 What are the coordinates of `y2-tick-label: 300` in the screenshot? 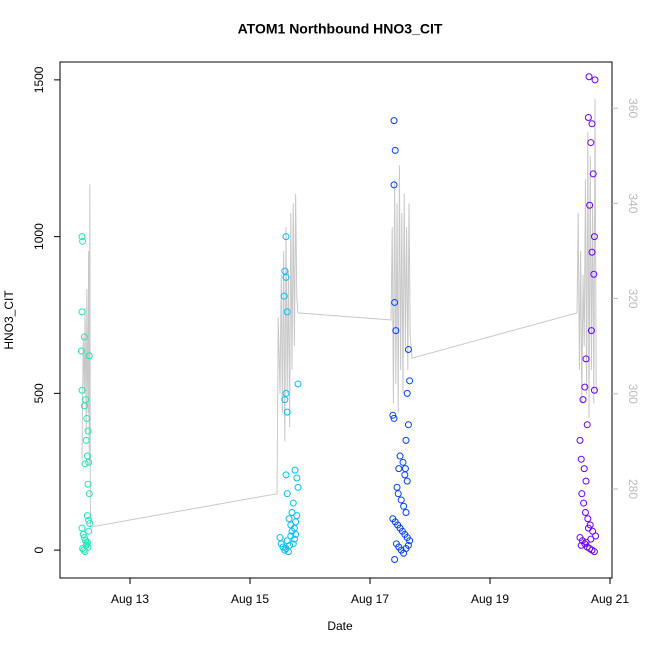 It's located at (633, 394).